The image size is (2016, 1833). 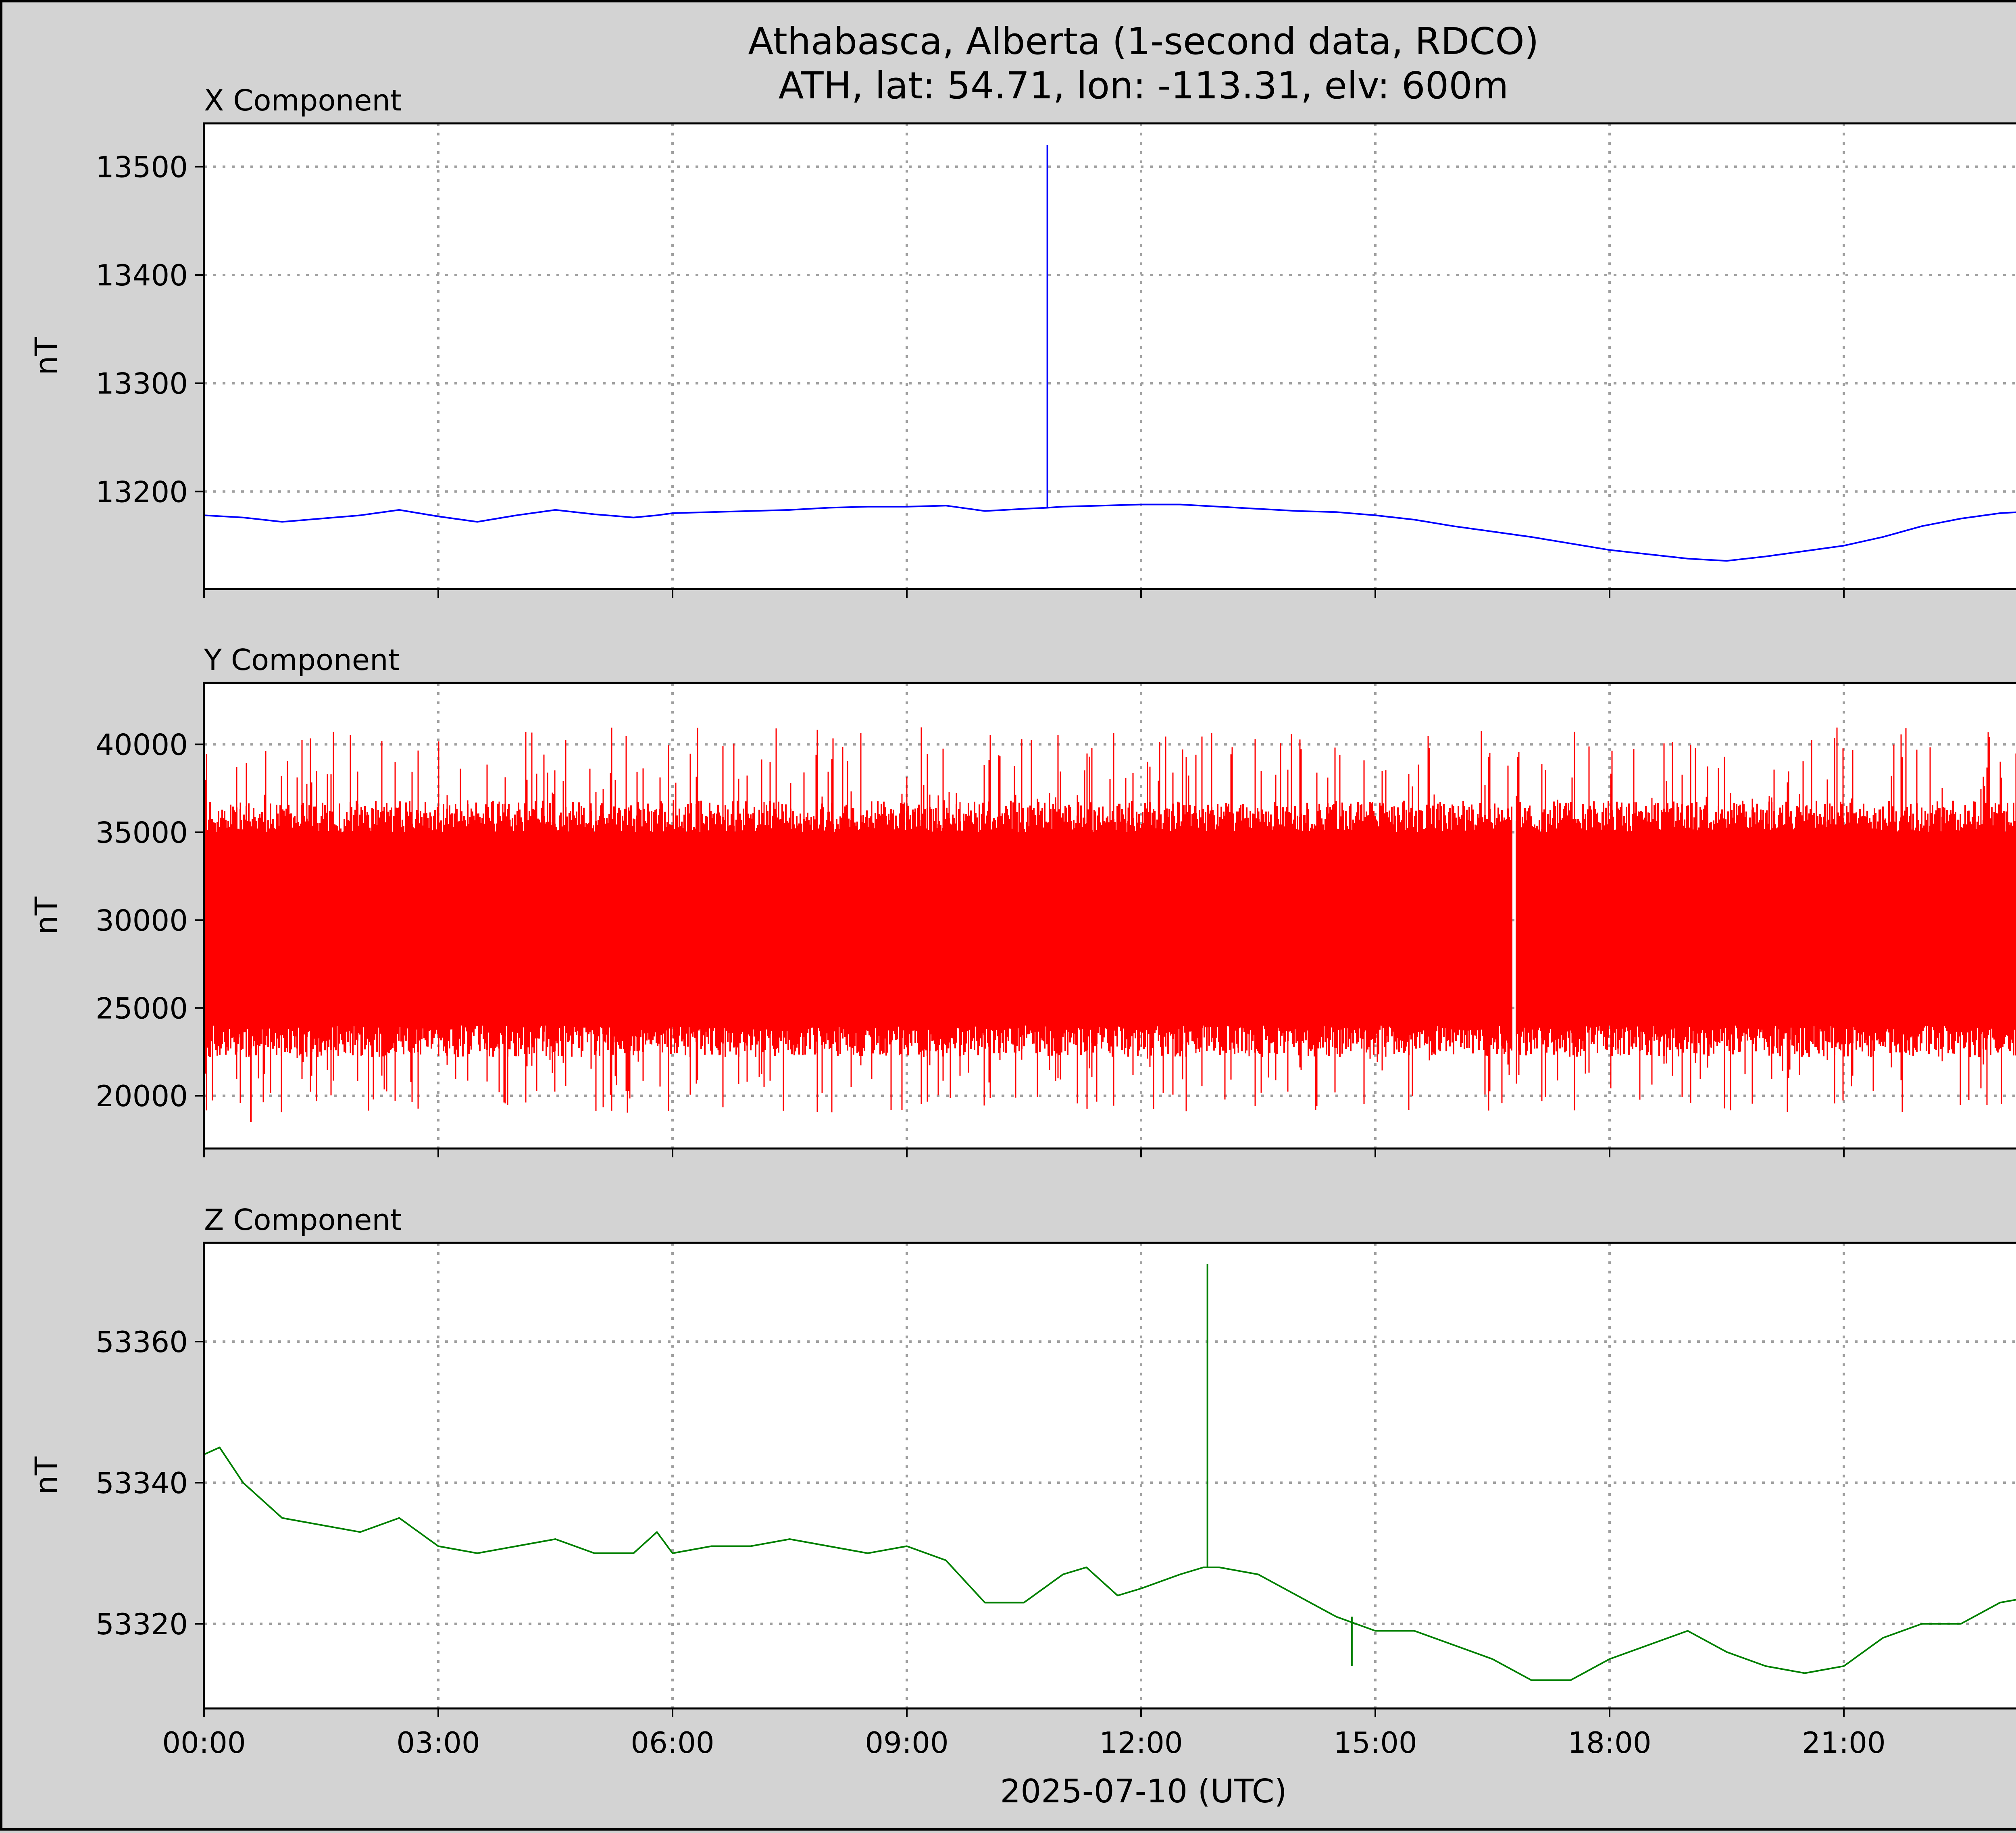 I want to click on figure-title-line1: Athabasca, Alberta (1-second data, RDCO), so click(x=1143, y=41).